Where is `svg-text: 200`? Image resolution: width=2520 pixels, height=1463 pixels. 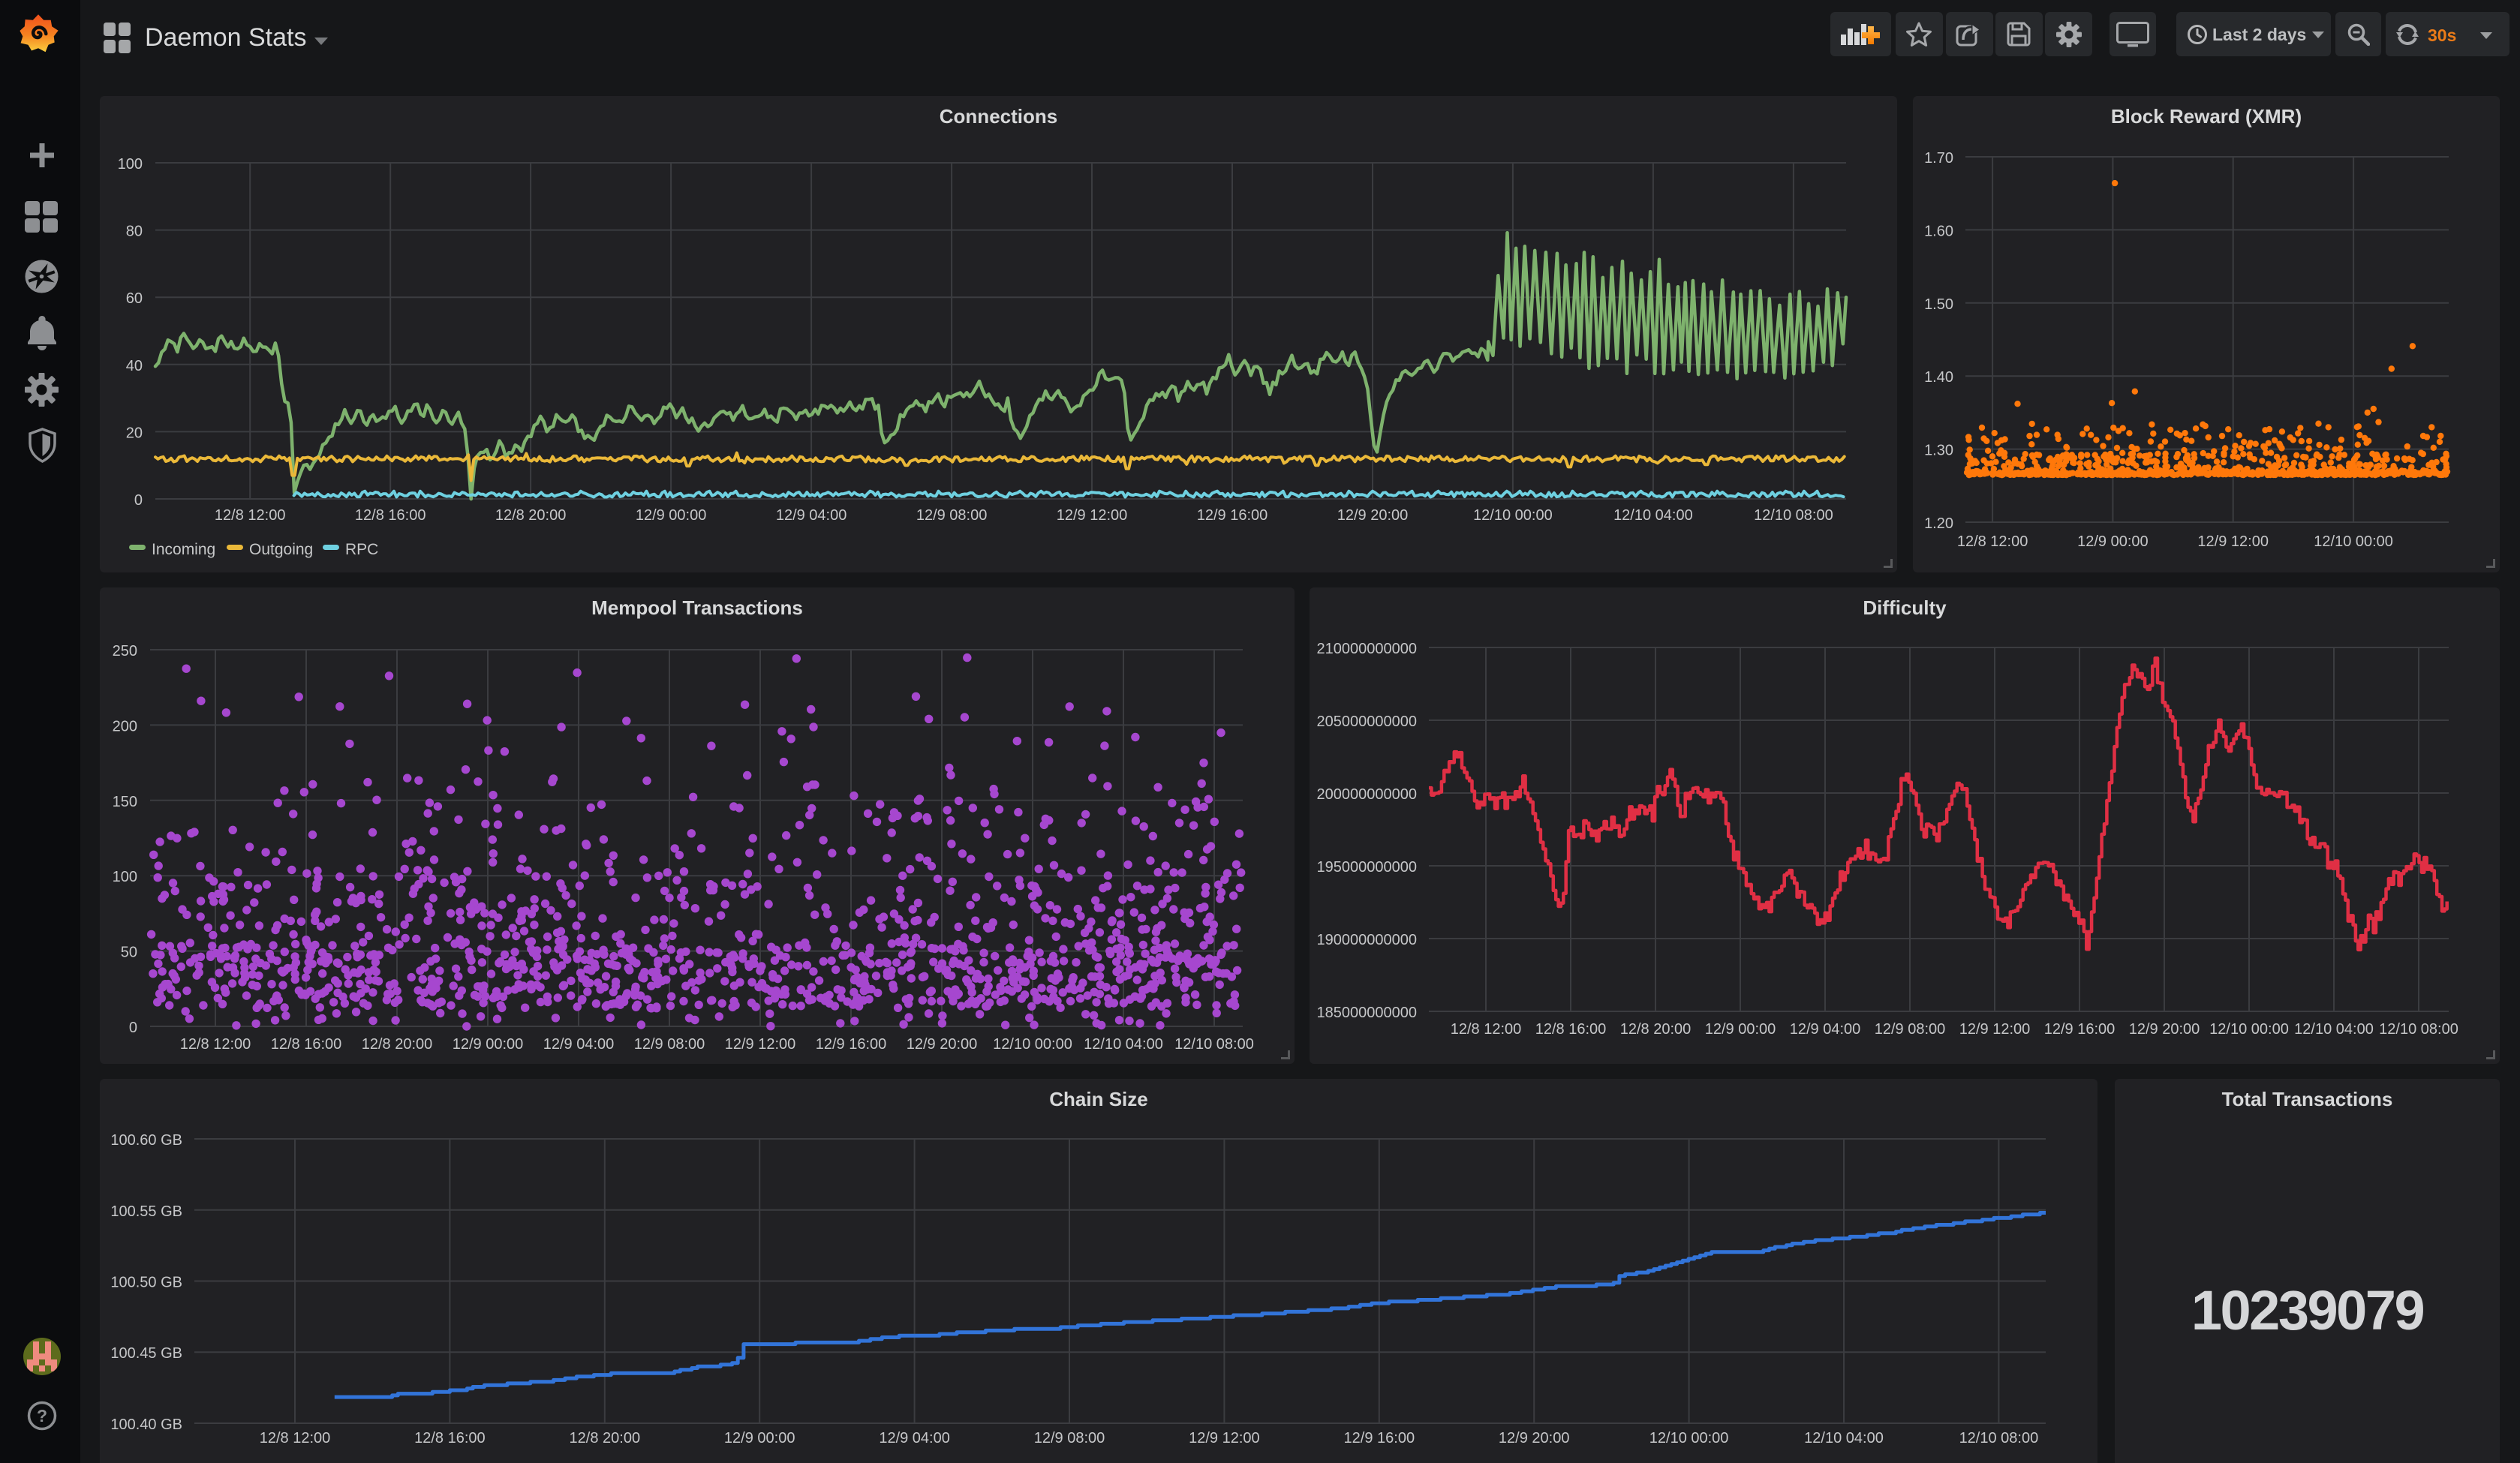
svg-text: 200 is located at coordinates (125, 726).